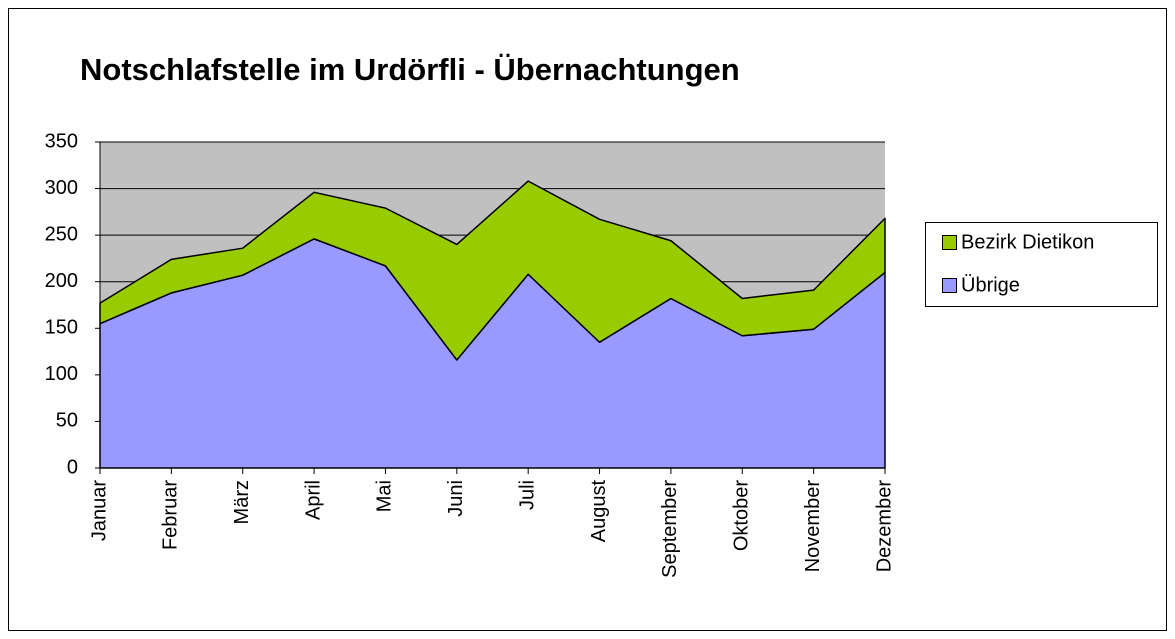 The height and width of the screenshot is (639, 1175). Describe the element at coordinates (61, 281) in the screenshot. I see `y-tick-label: 200` at that location.